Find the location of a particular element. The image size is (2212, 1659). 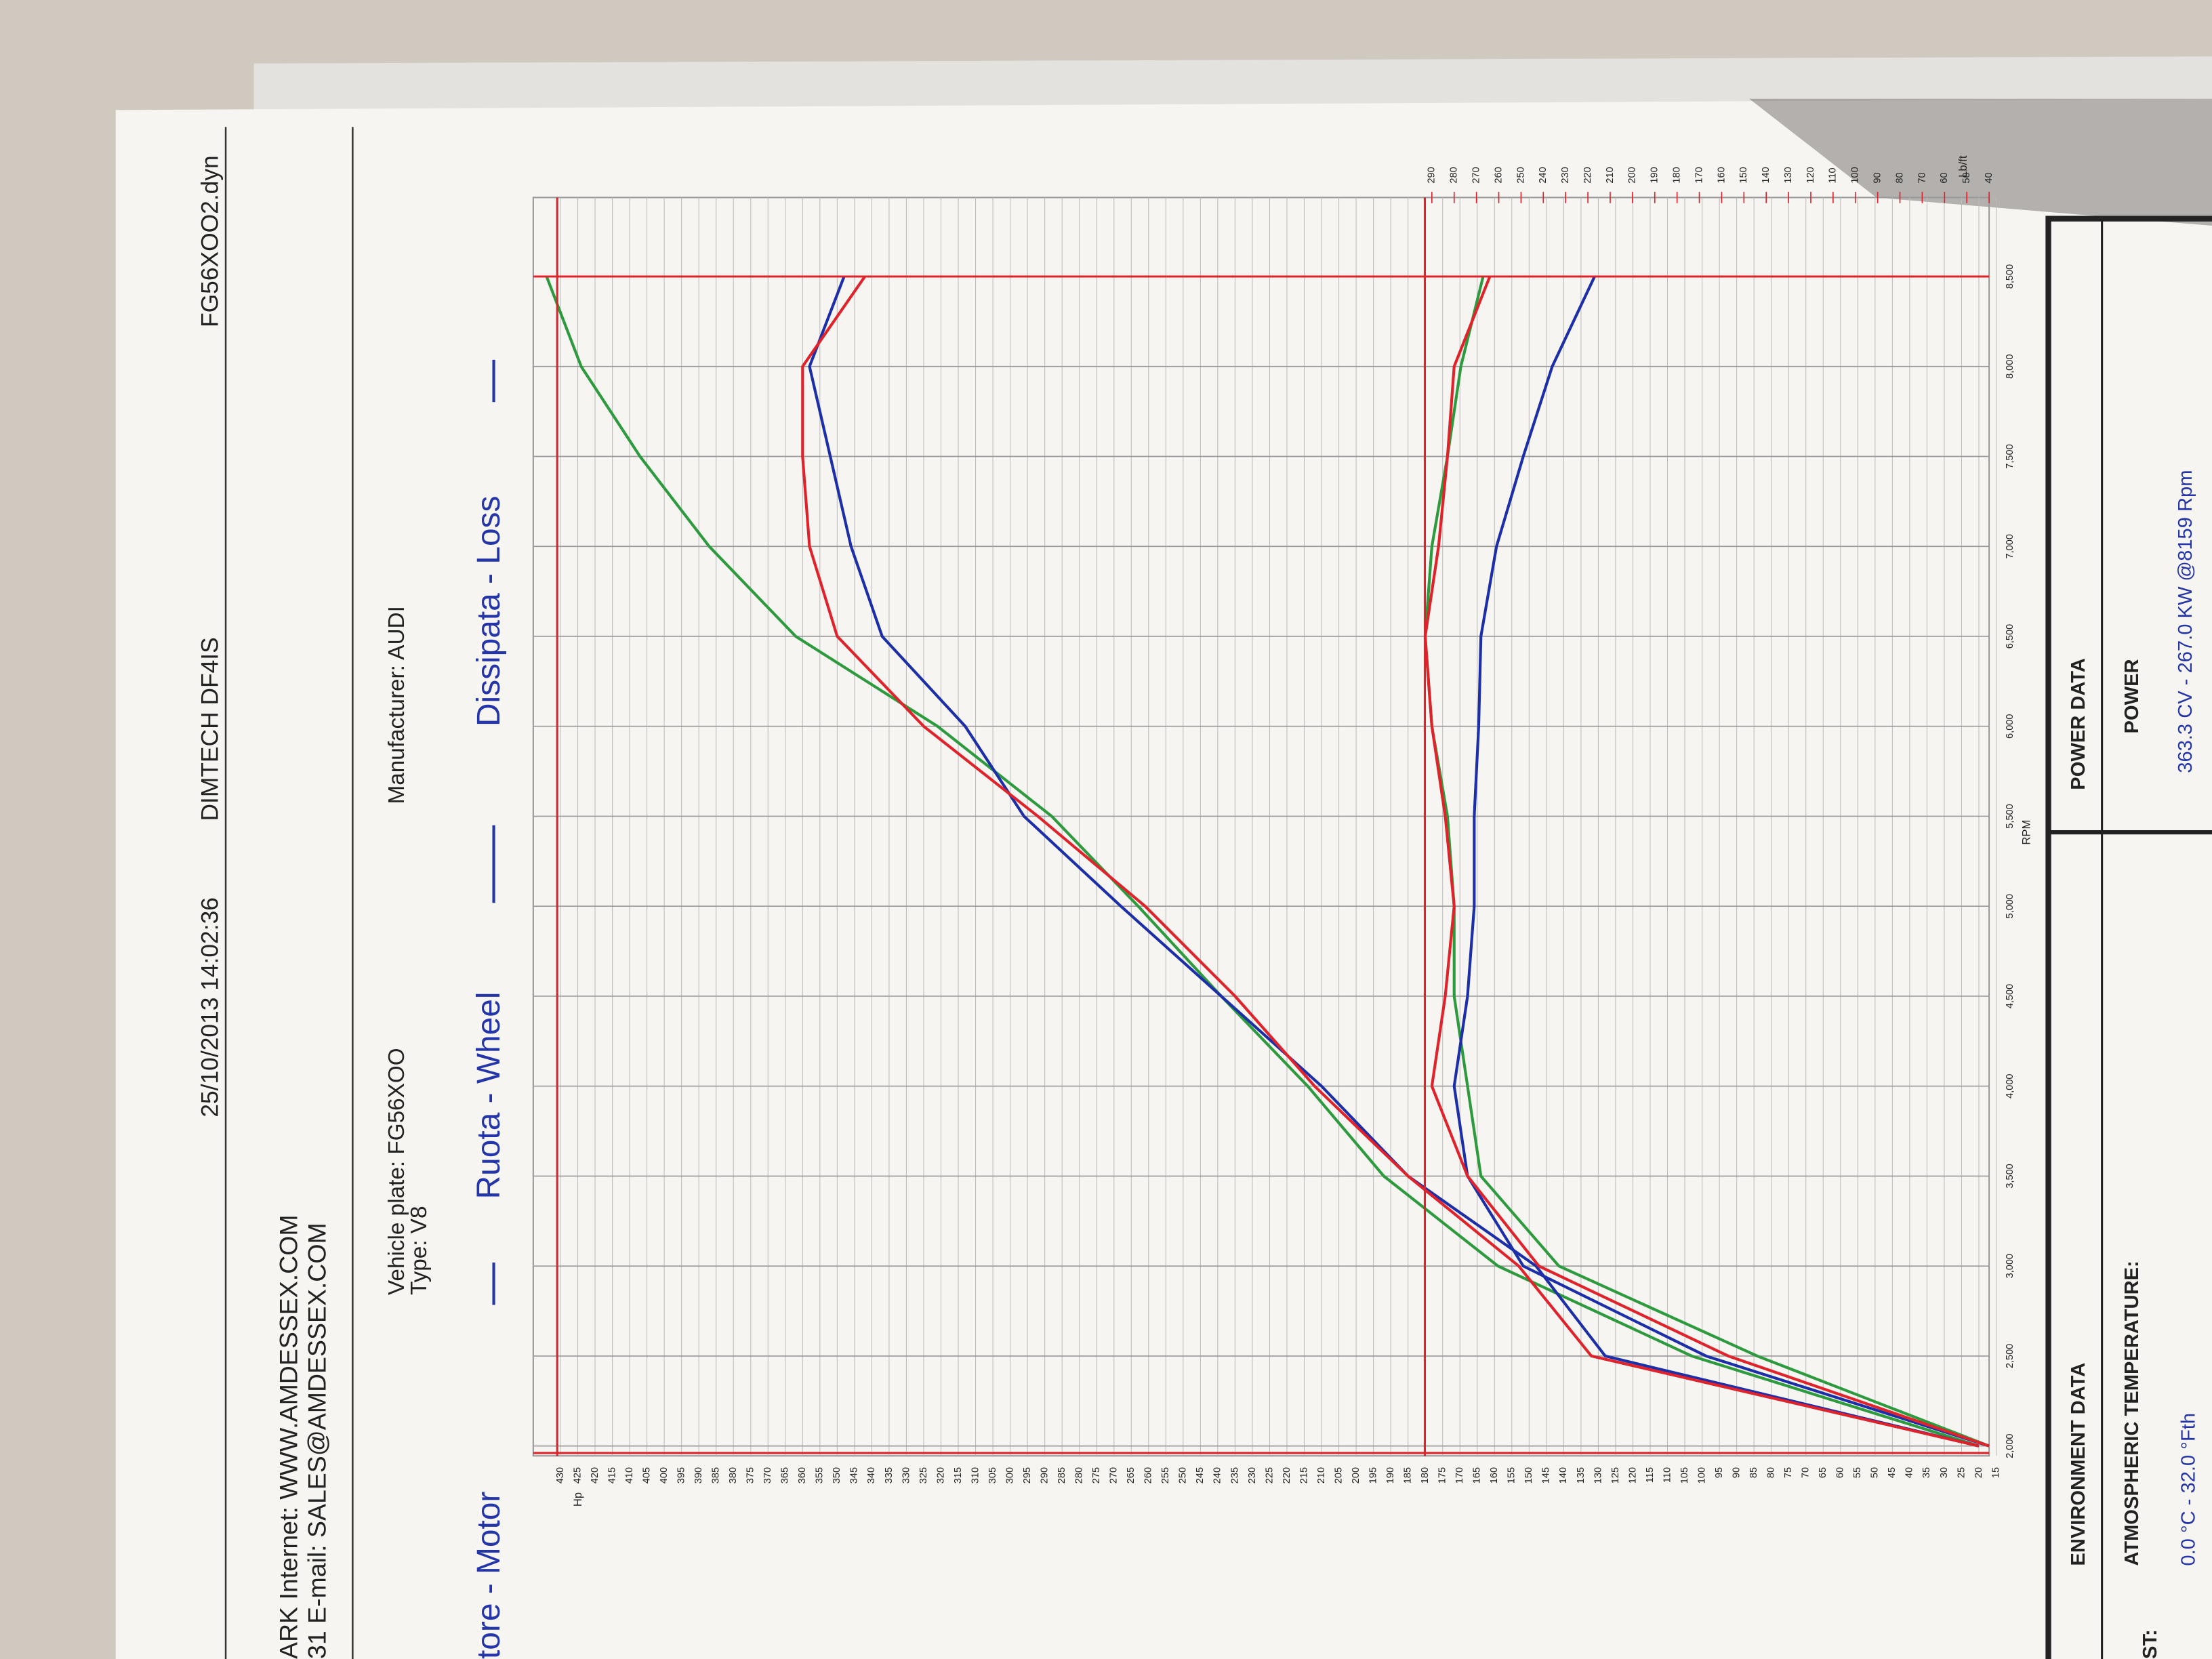

y-axis-label: Hp is located at coordinates (577, 1500).